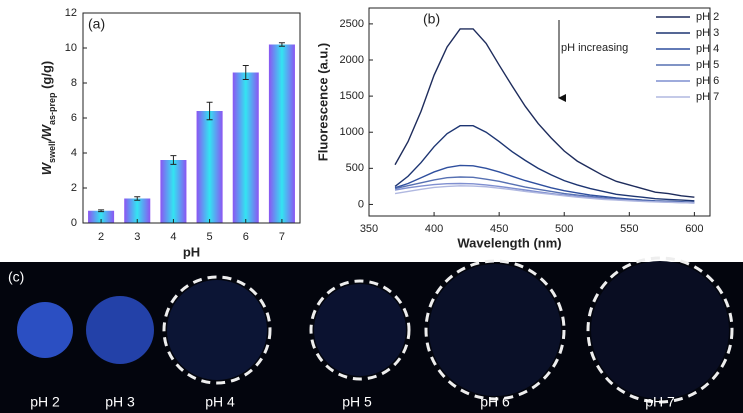 The image size is (743, 413). What do you see at coordinates (74, 153) in the screenshot?
I see `y-tick-label: 4` at bounding box center [74, 153].